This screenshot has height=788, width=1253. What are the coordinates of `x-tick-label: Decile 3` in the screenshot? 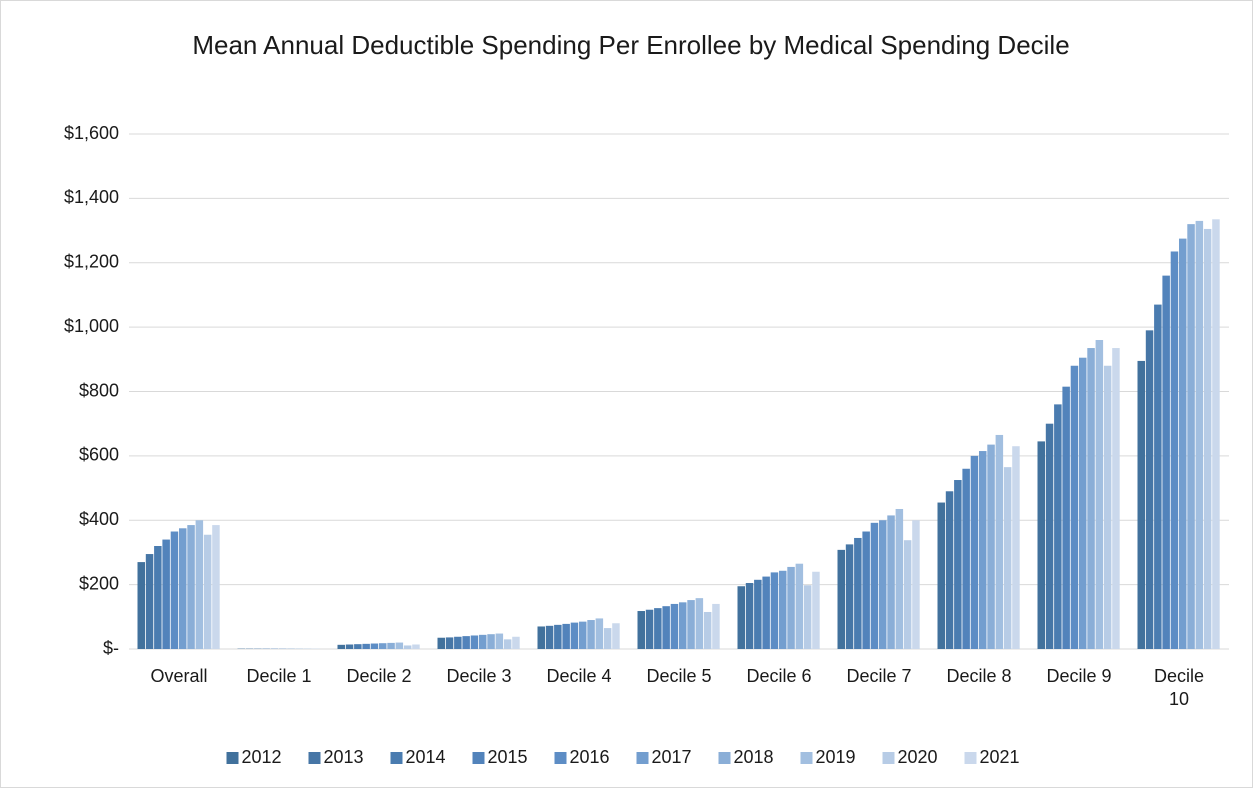 It's located at (478, 676).